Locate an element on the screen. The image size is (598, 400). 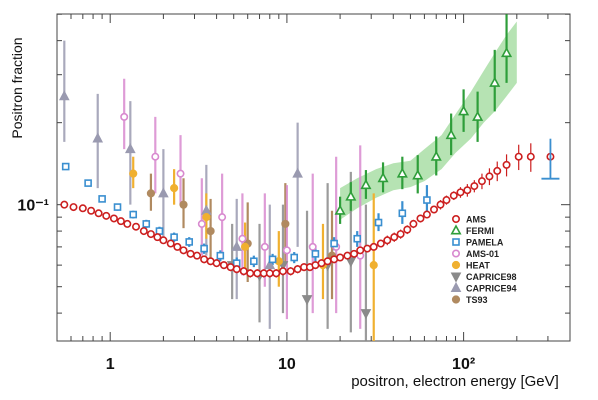
legend-marker-ts93 is located at coordinates (456, 299).